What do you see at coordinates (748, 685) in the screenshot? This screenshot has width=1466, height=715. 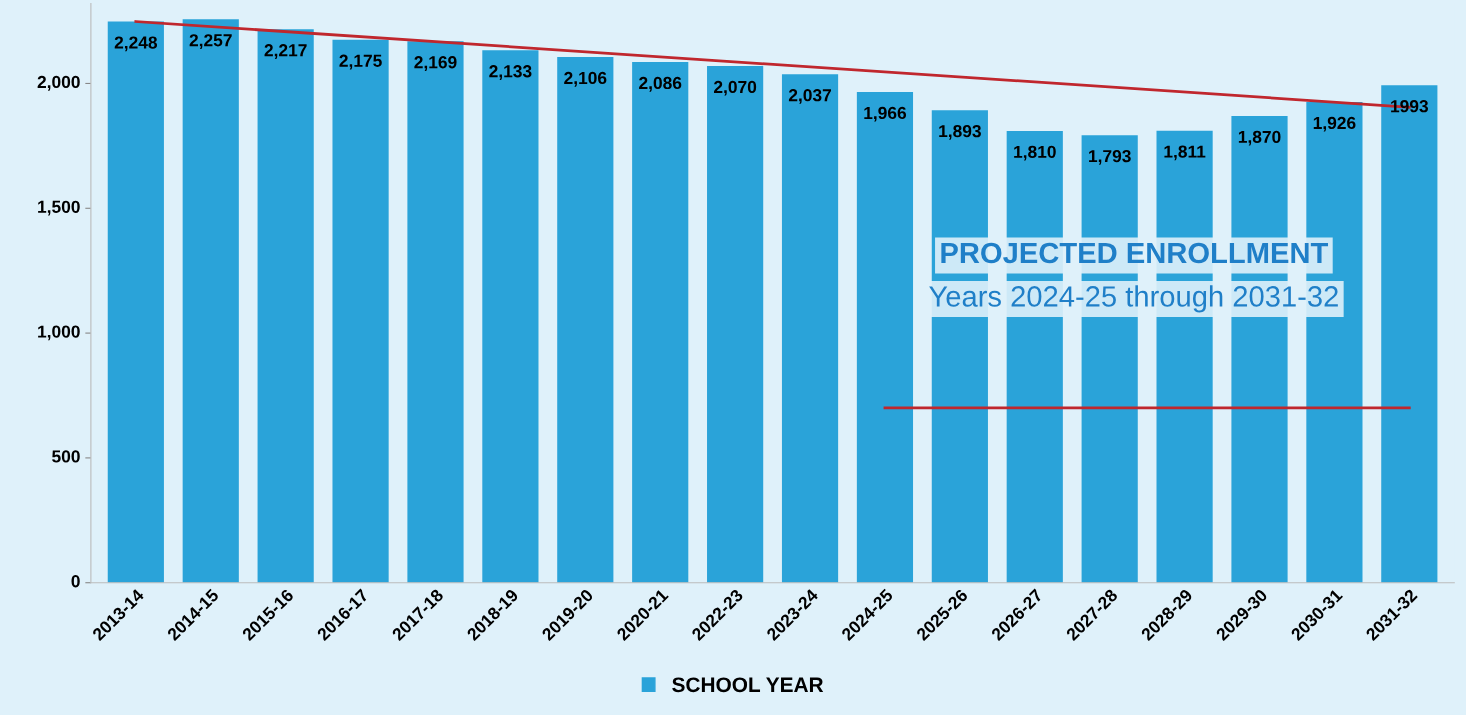 I see `legend-label: SCHOOL YEAR` at bounding box center [748, 685].